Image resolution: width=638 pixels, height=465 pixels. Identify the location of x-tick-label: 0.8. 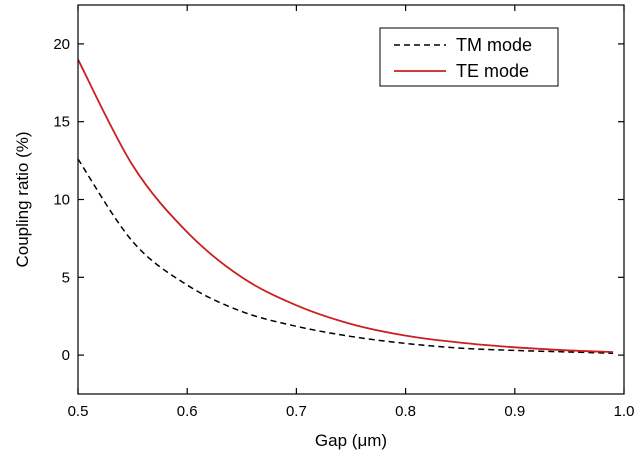
(405, 411).